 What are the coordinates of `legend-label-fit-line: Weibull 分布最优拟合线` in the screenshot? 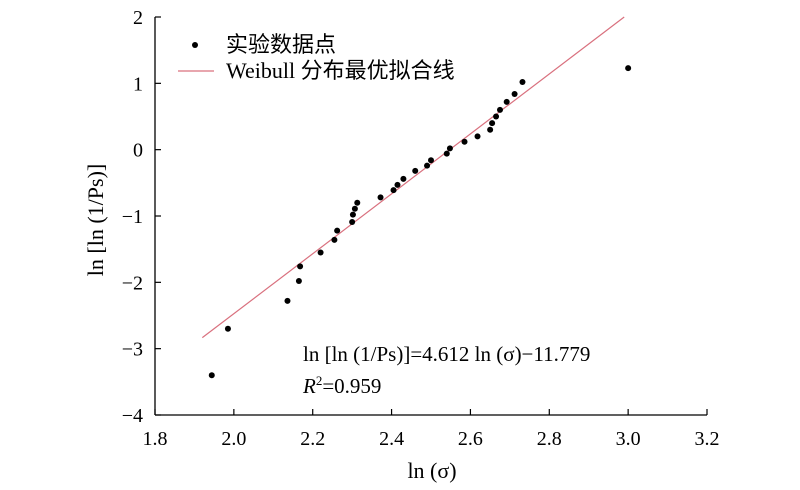 It's located at (340, 70).